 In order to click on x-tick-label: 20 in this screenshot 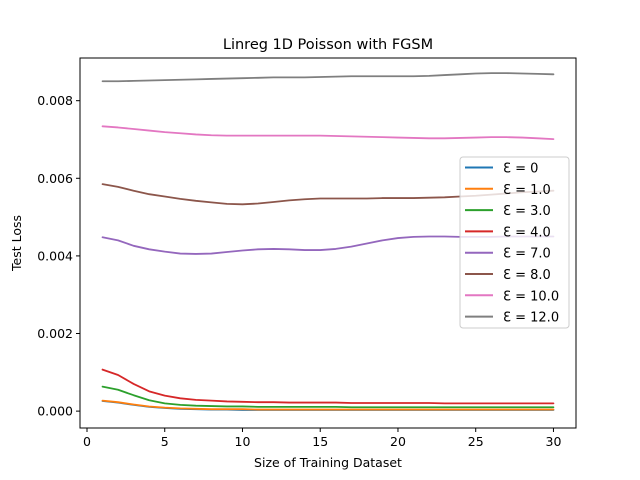, I will do `click(398, 441)`.